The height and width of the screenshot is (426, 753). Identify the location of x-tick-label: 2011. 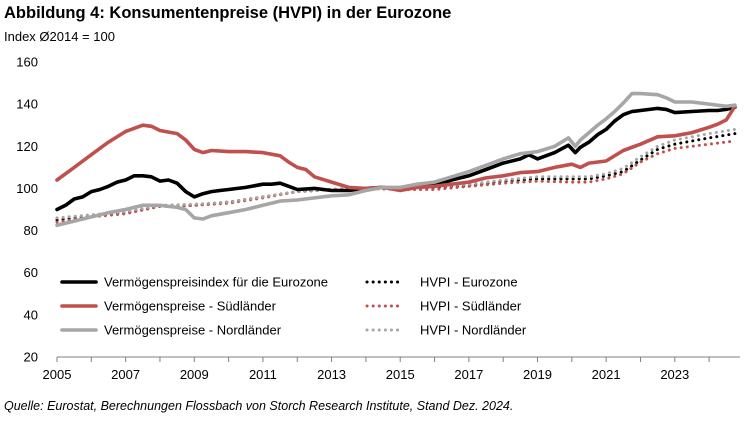
(263, 374).